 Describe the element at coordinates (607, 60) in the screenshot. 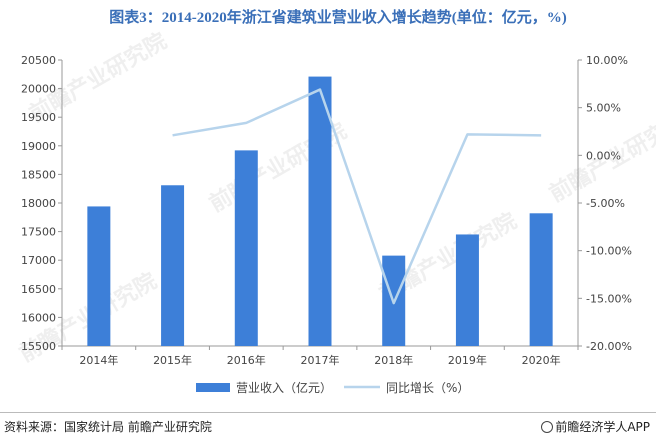

I see `right-tick-label: 10.00%` at that location.